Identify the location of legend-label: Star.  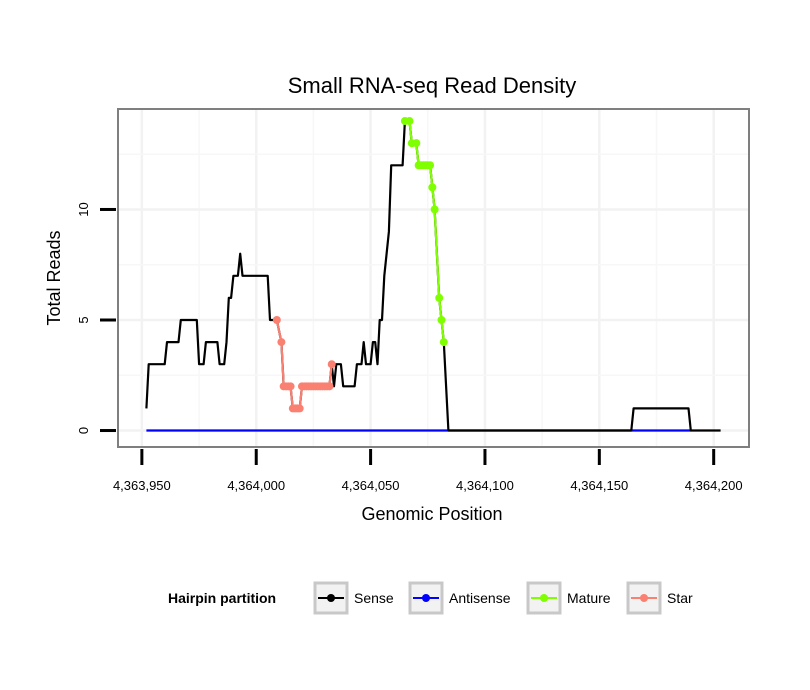
(680, 598).